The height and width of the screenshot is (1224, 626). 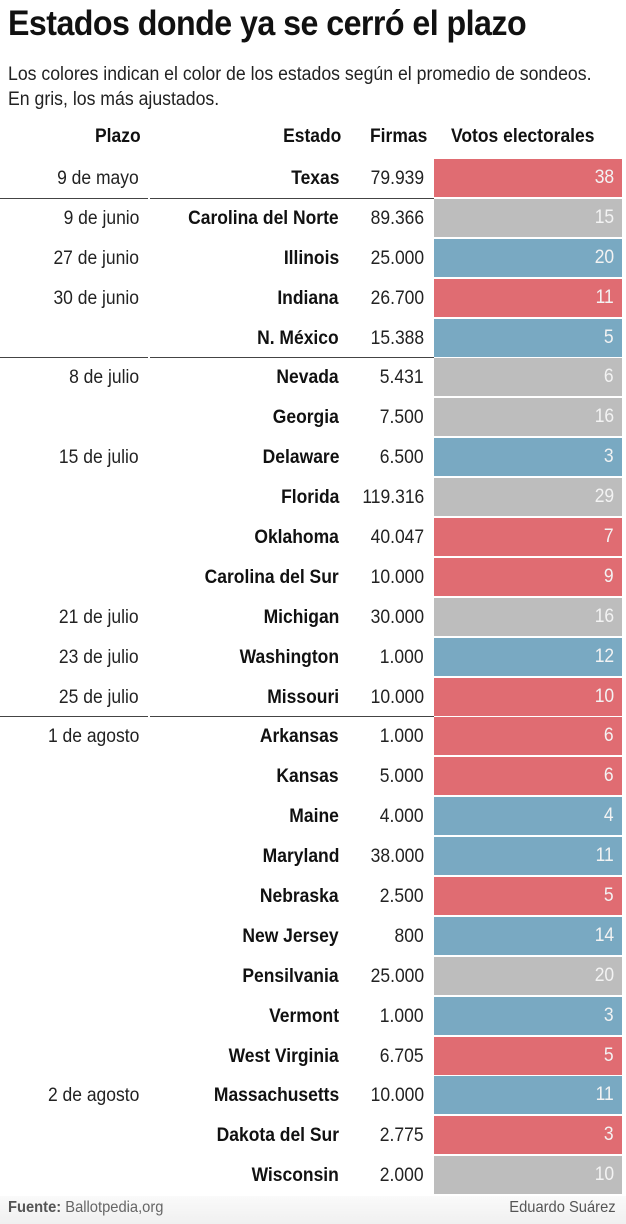 I want to click on column-header-votos: Votos electorales, so click(x=523, y=136).